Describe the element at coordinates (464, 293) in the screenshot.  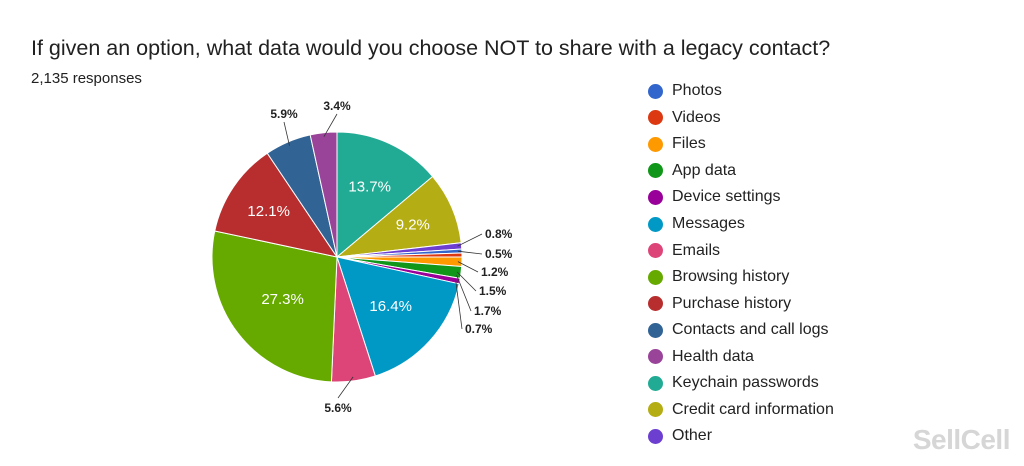
I see `leader-line-callout` at that location.